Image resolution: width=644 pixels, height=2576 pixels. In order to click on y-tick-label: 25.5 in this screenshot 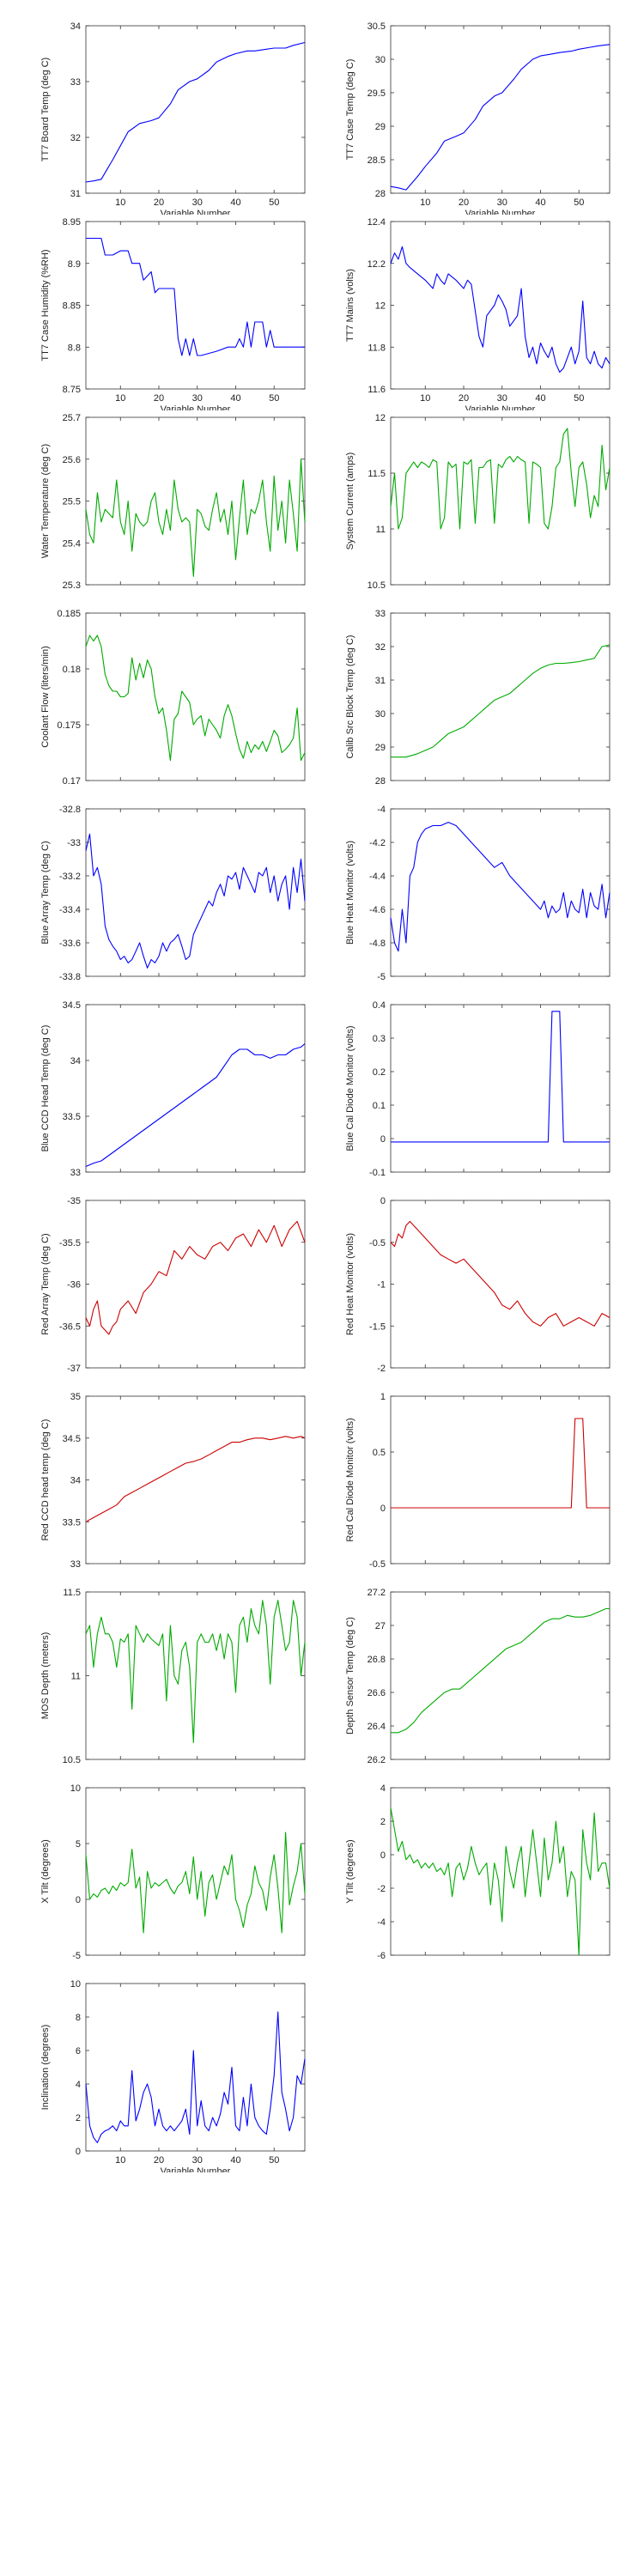, I will do `click(72, 502)`.